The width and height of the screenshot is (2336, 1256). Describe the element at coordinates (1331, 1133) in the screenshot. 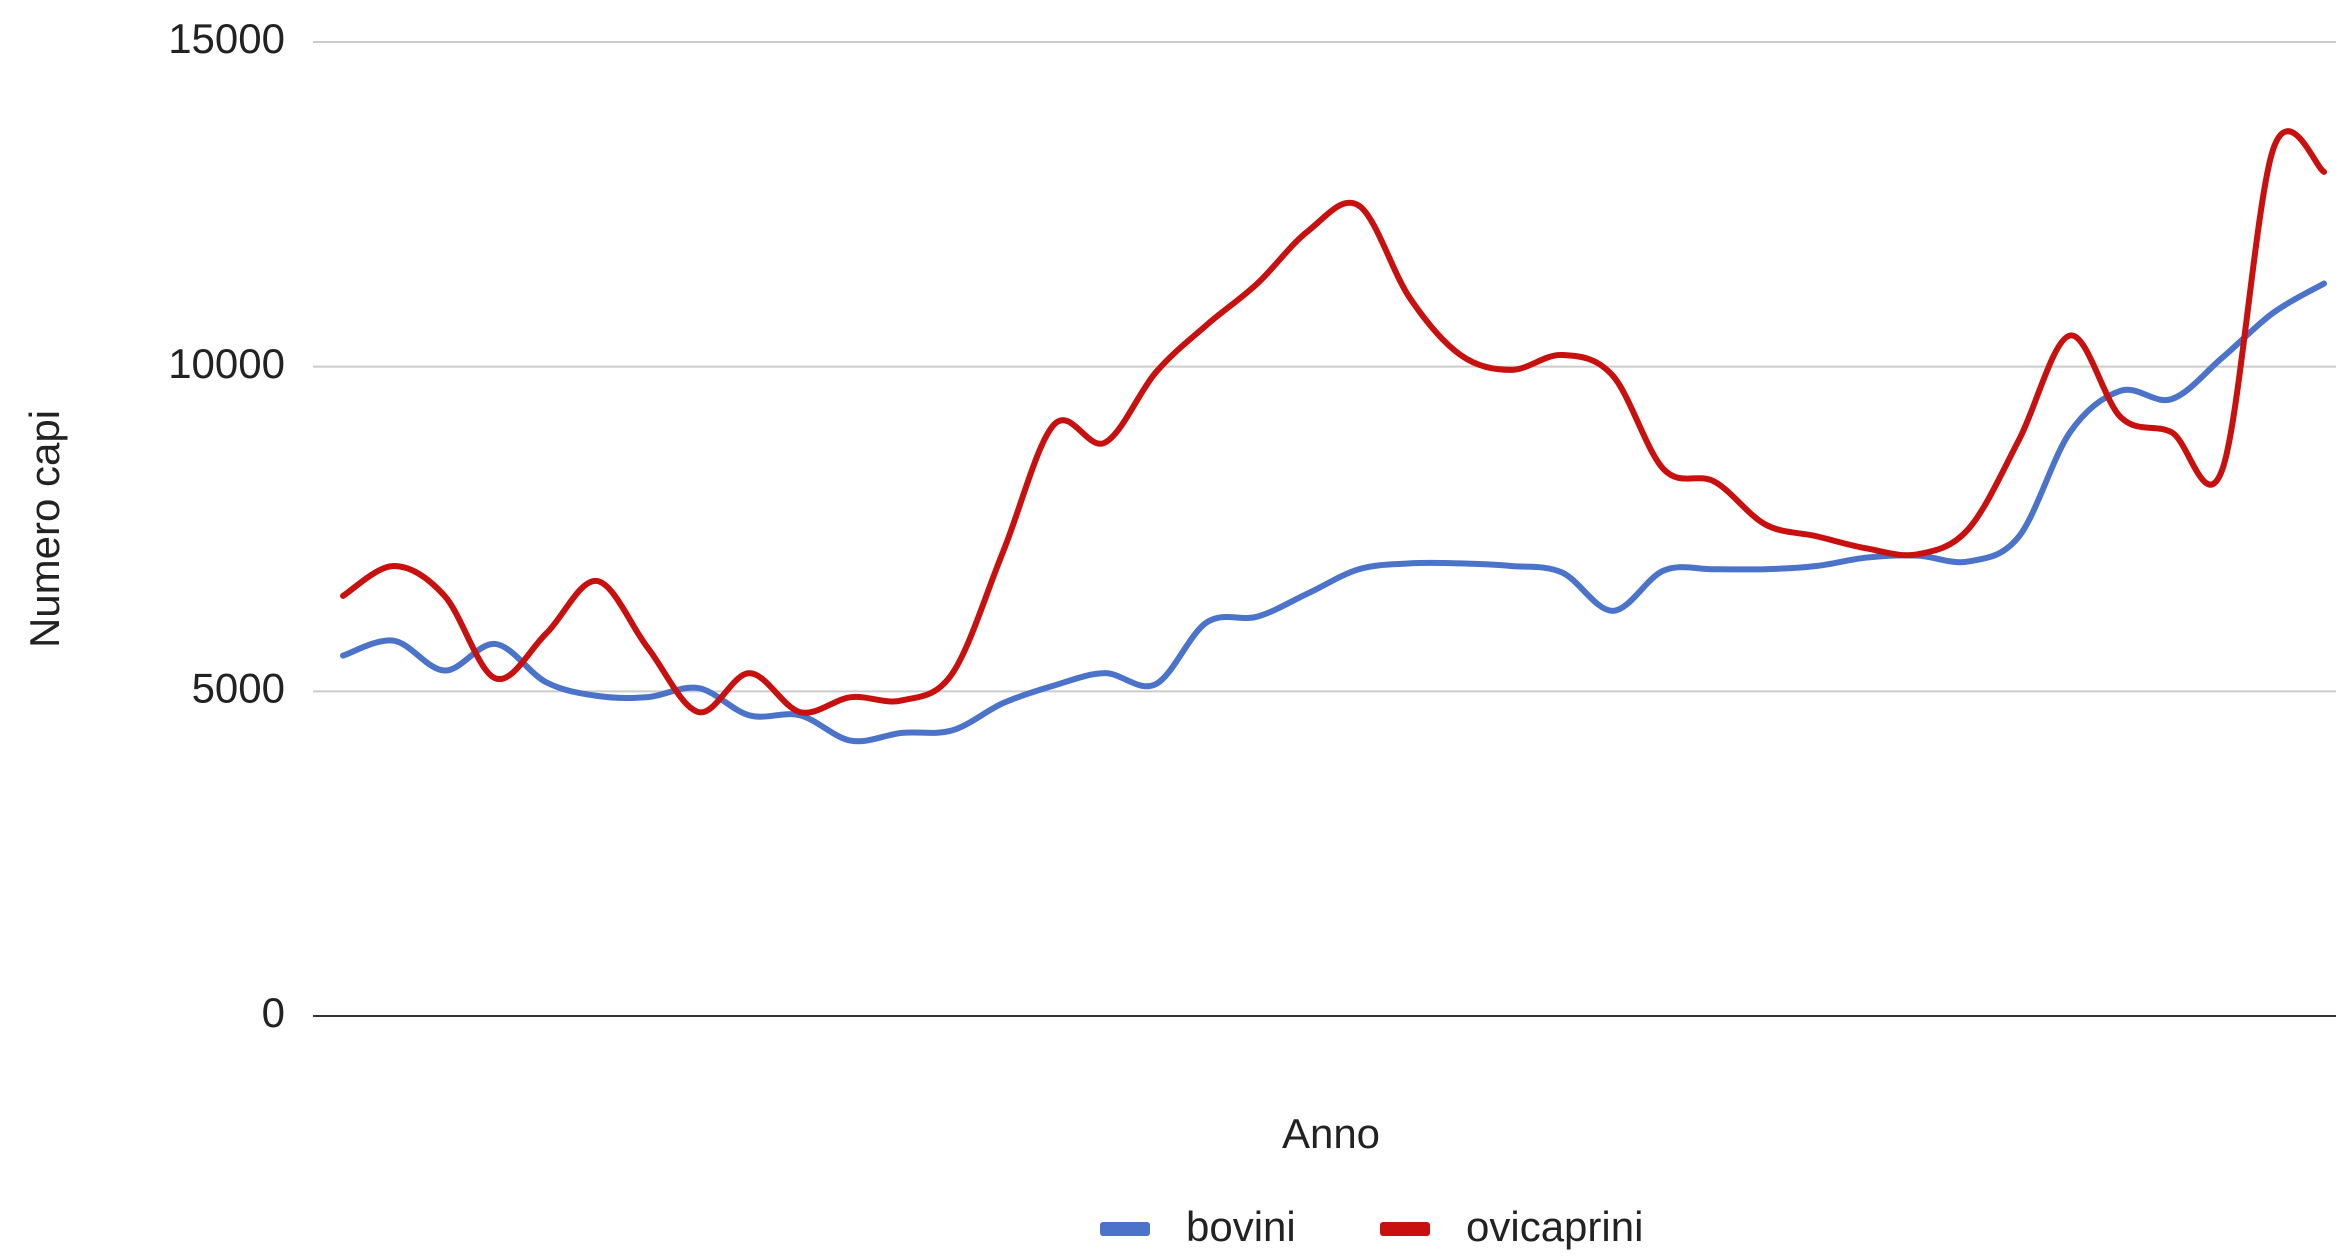

I see `x-axis-title: Anno` at that location.